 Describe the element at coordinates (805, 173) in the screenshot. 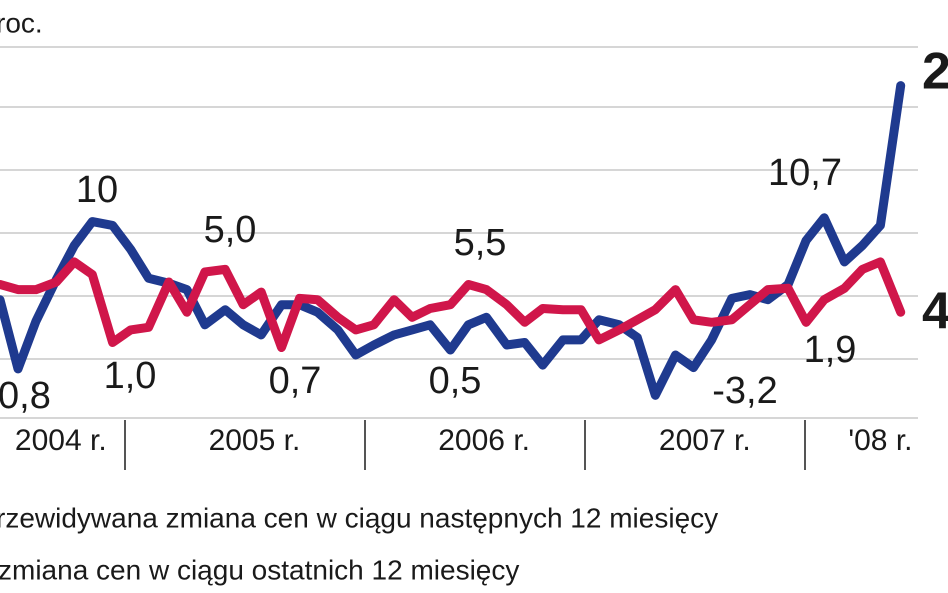

I see `annotation: 10,7` at that location.